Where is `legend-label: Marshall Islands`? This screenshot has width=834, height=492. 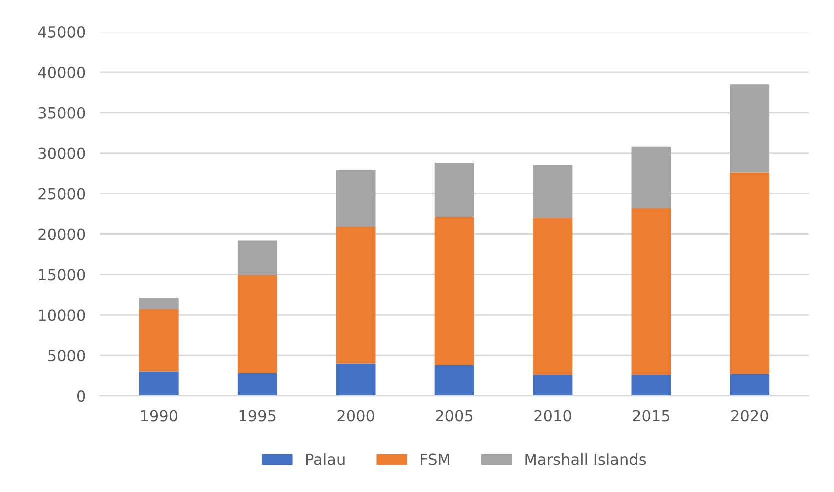 legend-label: Marshall Islands is located at coordinates (586, 460).